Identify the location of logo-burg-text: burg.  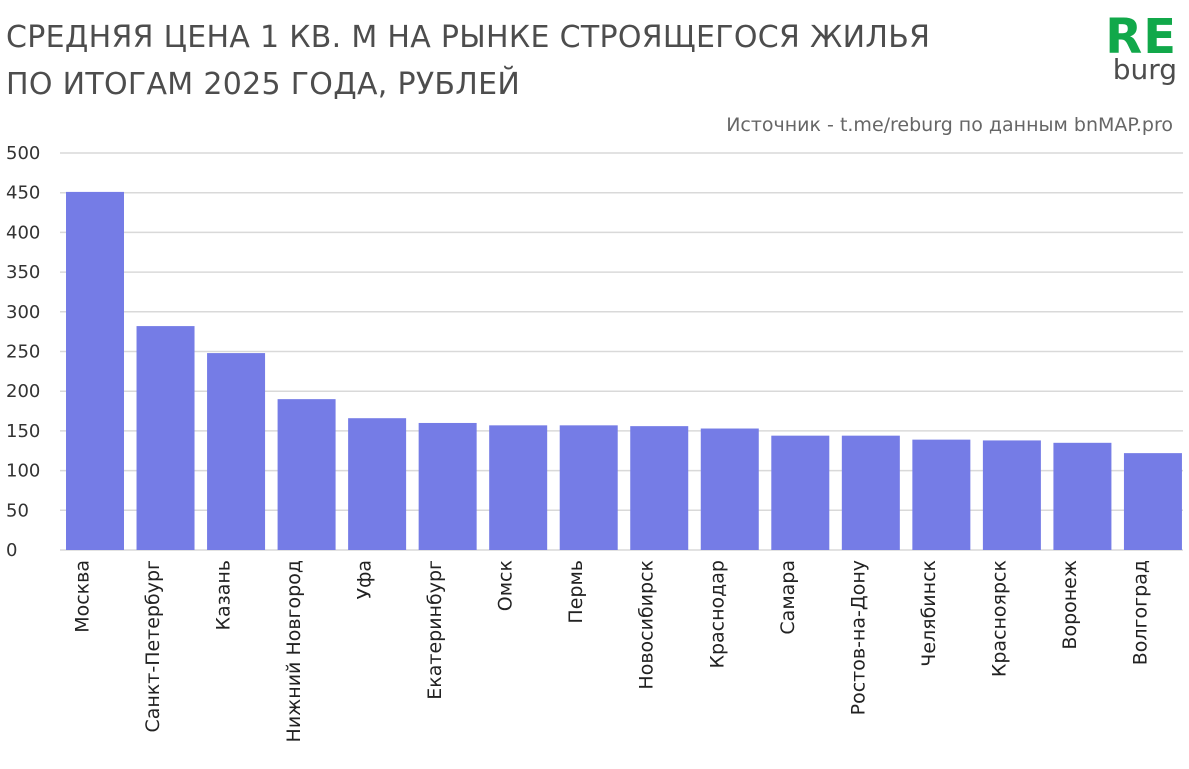
(1144, 69).